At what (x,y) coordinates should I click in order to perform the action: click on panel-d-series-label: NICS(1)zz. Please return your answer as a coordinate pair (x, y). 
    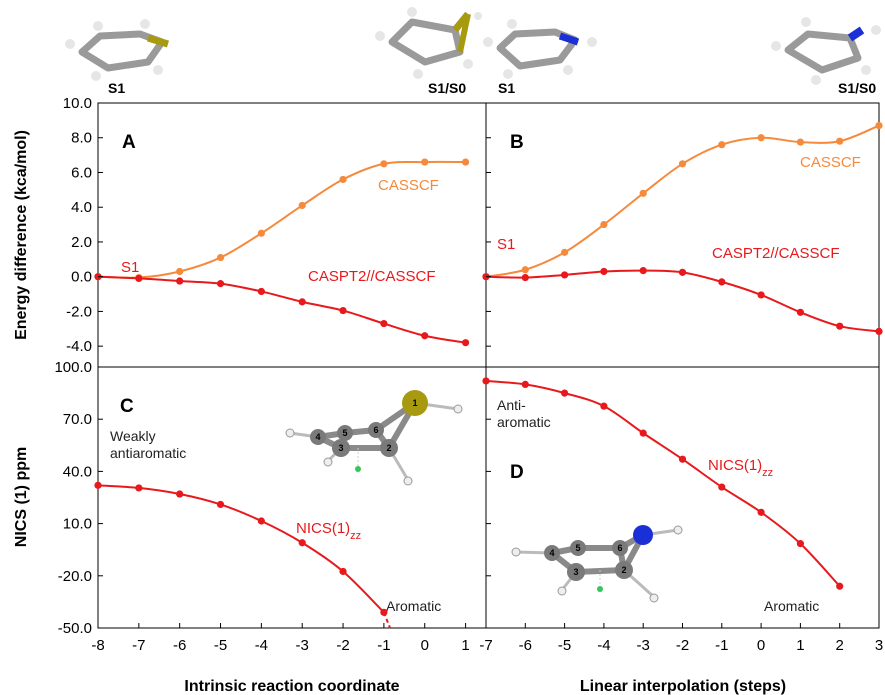
    Looking at the image, I should click on (740, 468).